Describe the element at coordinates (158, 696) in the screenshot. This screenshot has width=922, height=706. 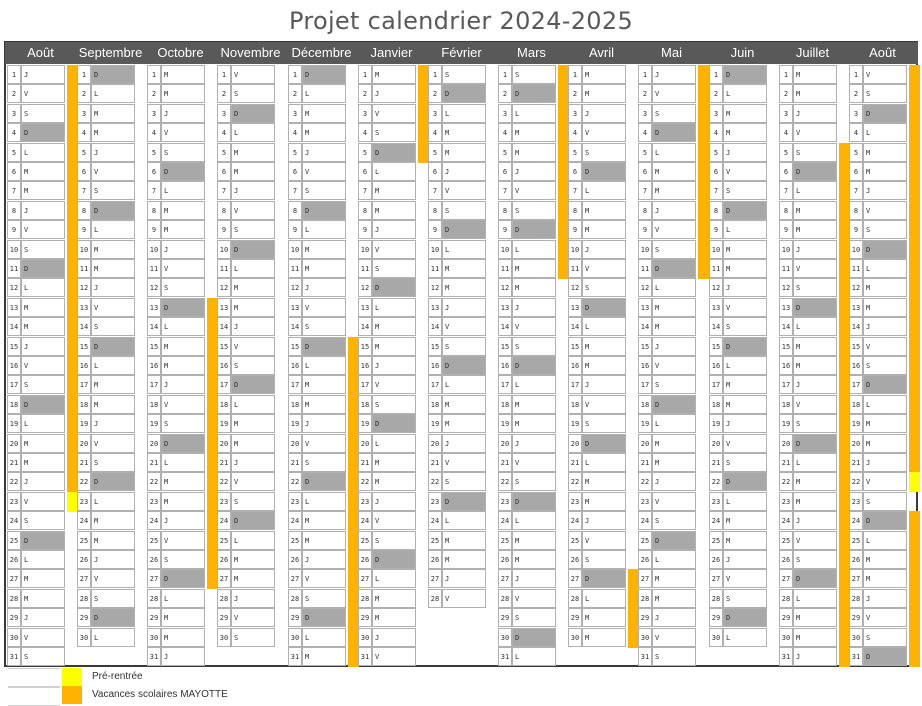
I see `legend-item: Vacances scolaires MAYOTTE` at that location.